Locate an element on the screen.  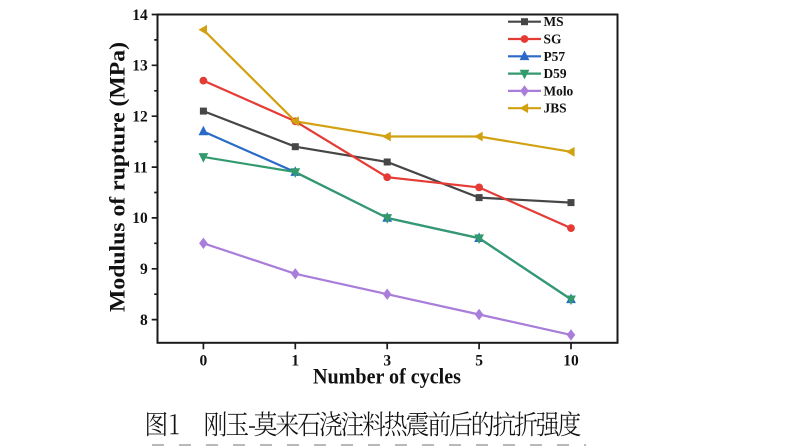
svg-text: JBS is located at coordinates (555, 108).